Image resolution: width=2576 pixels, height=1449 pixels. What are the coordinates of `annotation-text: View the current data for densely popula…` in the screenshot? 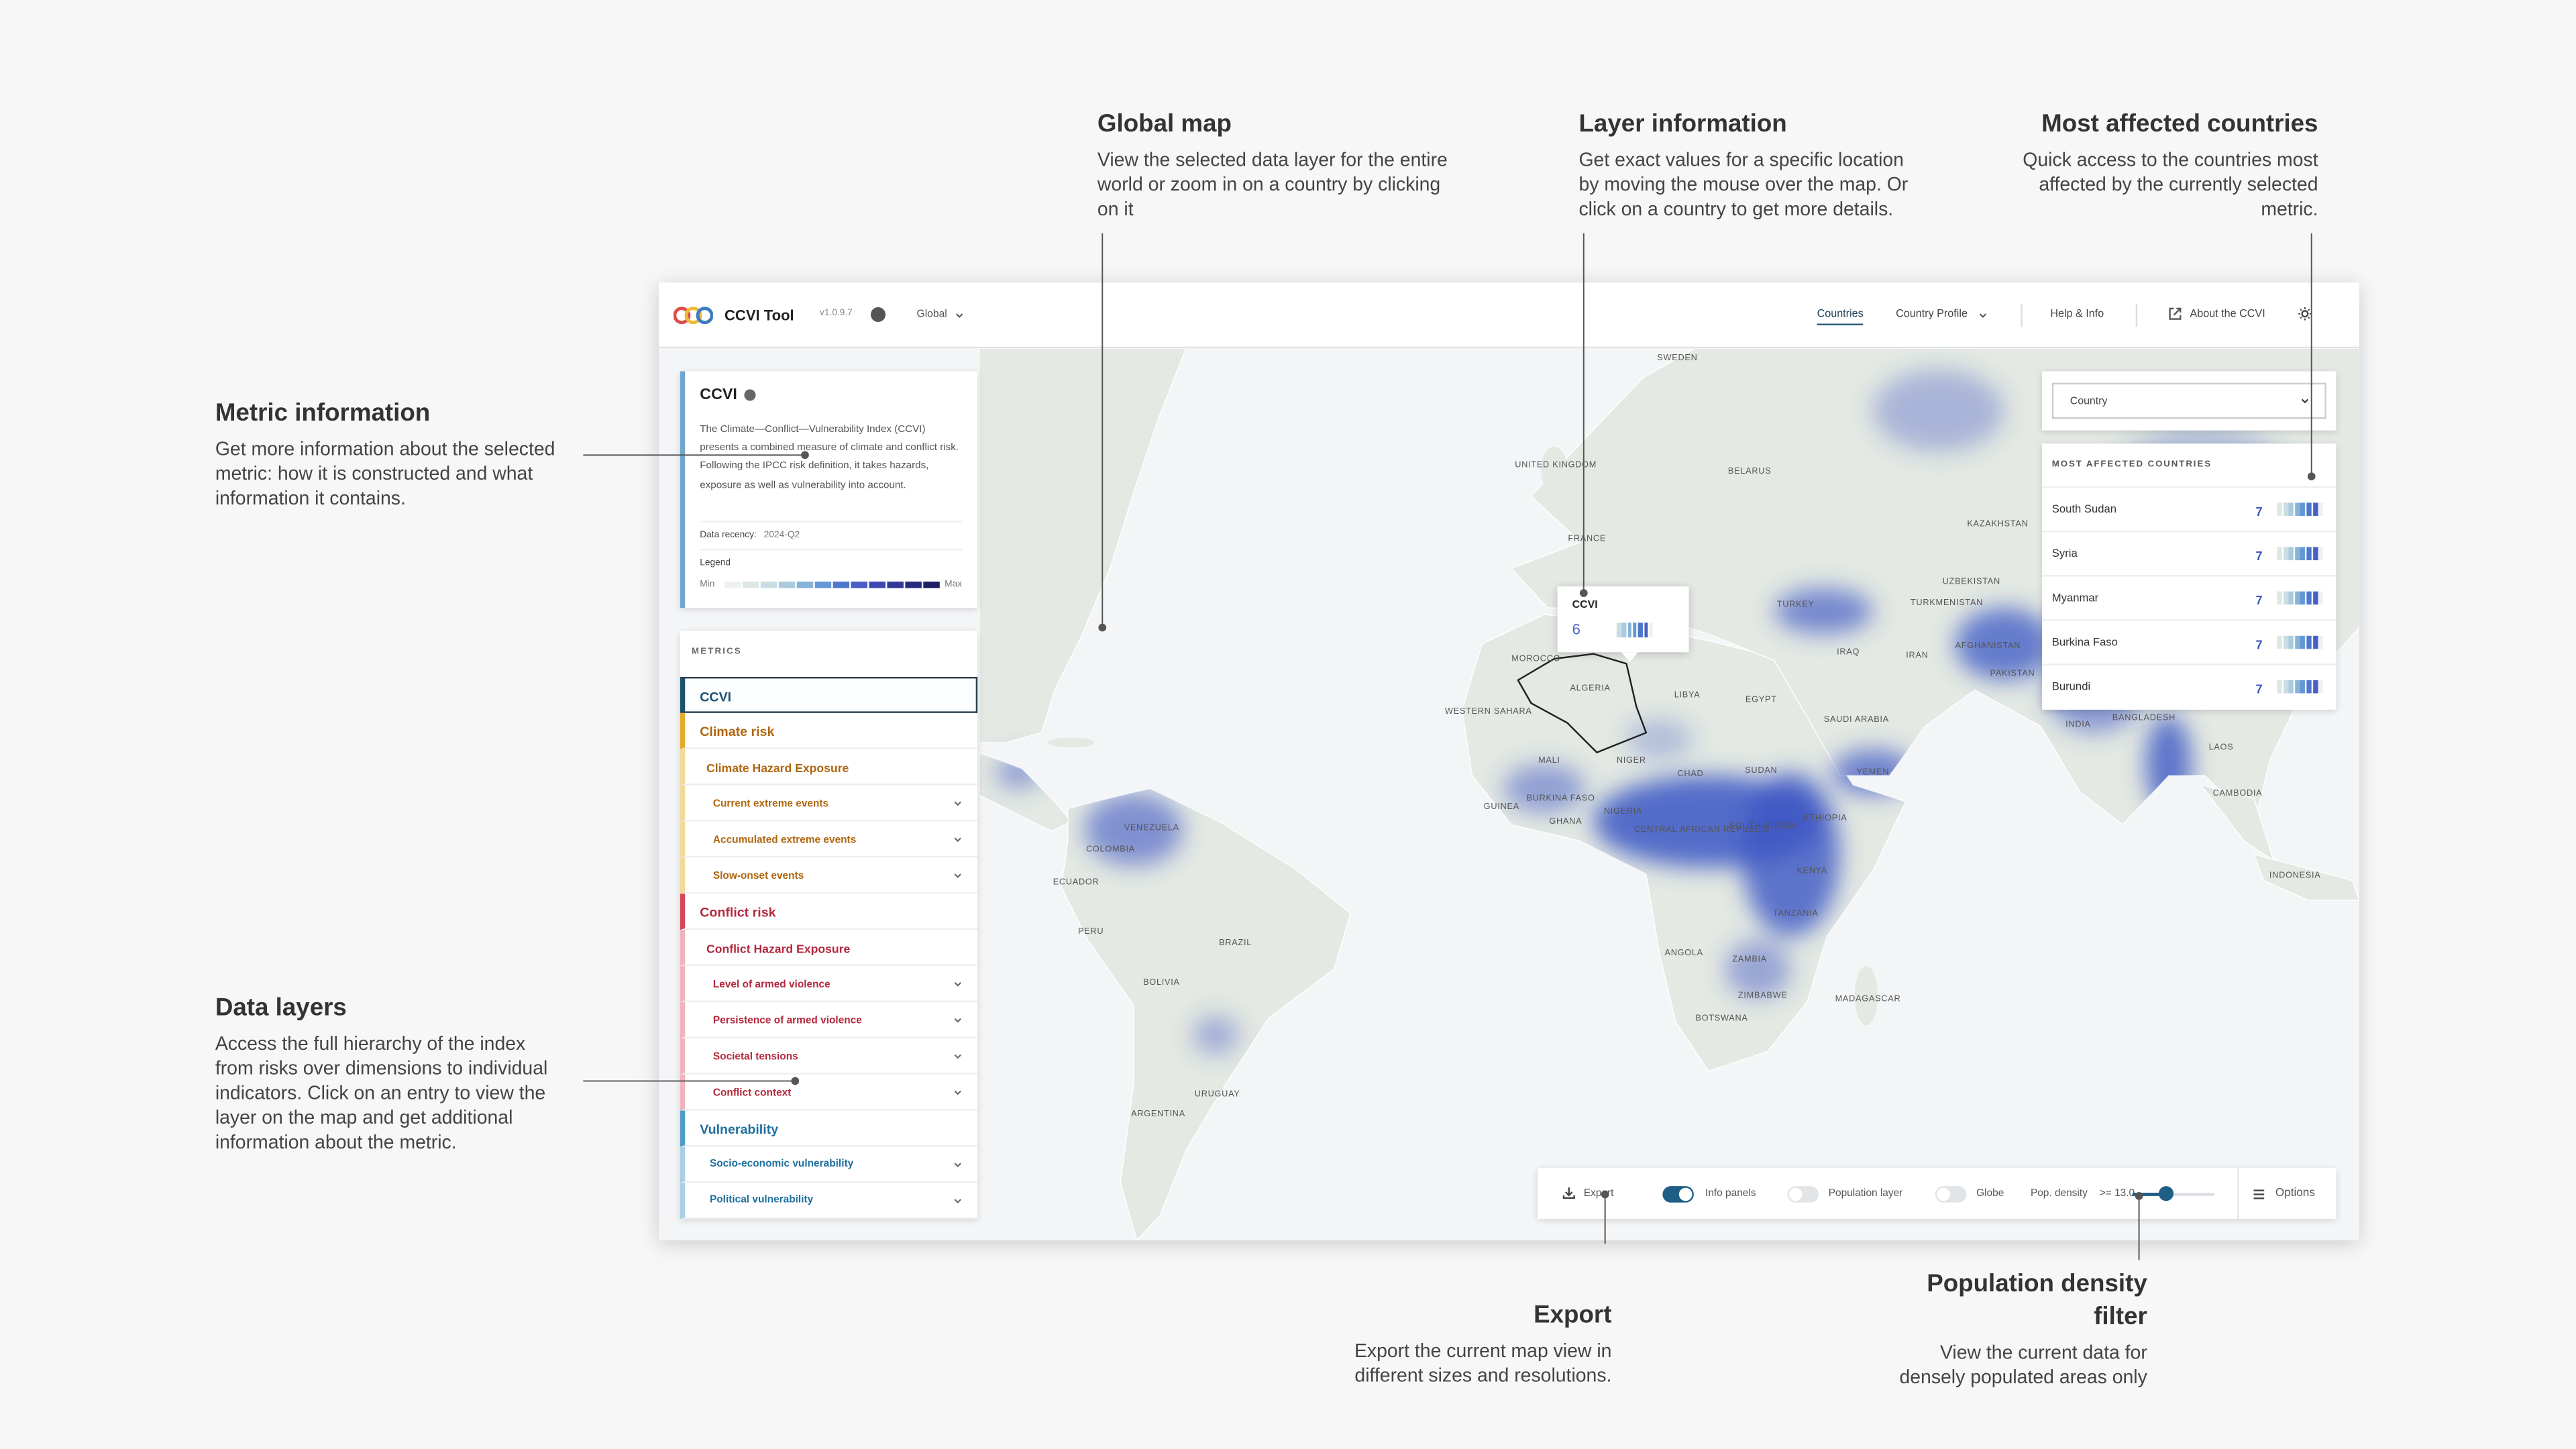 It's located at (2023, 1365).